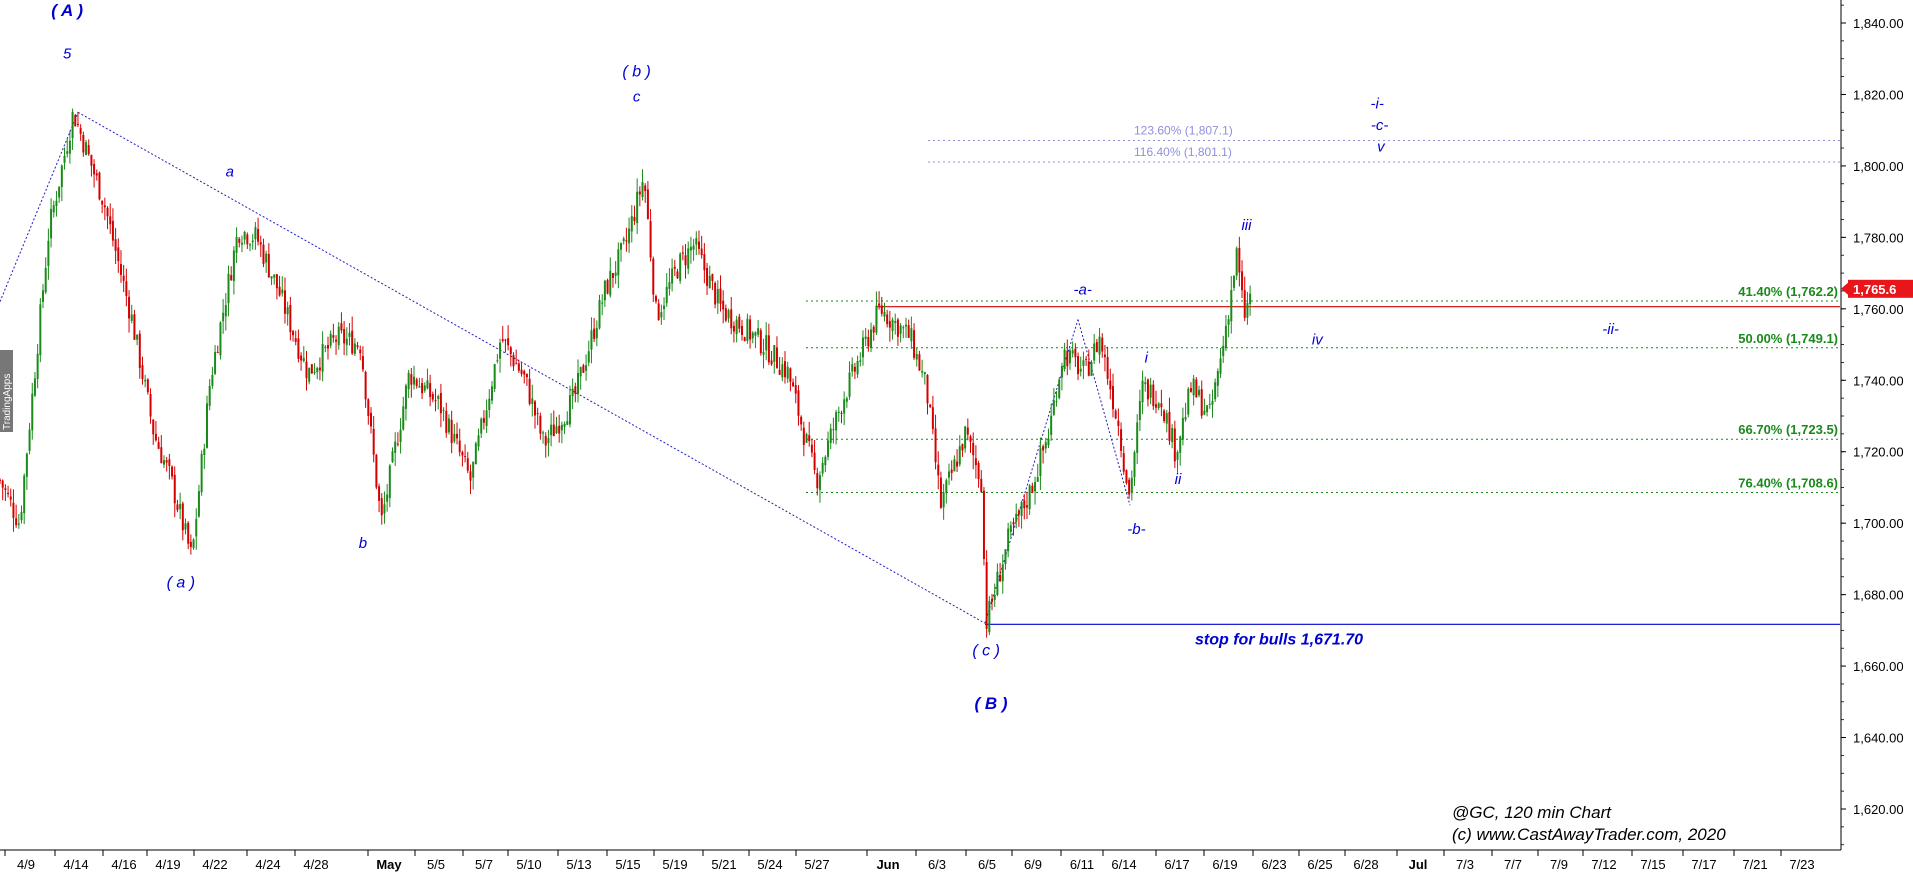 This screenshot has height=872, width=1913. What do you see at coordinates (67, 54) in the screenshot?
I see `wave-label: 5` at bounding box center [67, 54].